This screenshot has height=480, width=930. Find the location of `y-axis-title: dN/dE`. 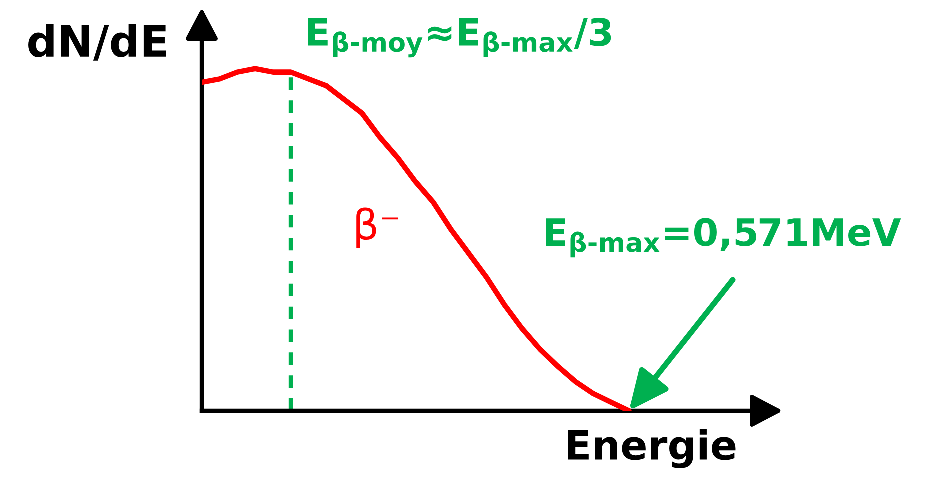

y-axis-title: dN/dE is located at coordinates (97, 42).